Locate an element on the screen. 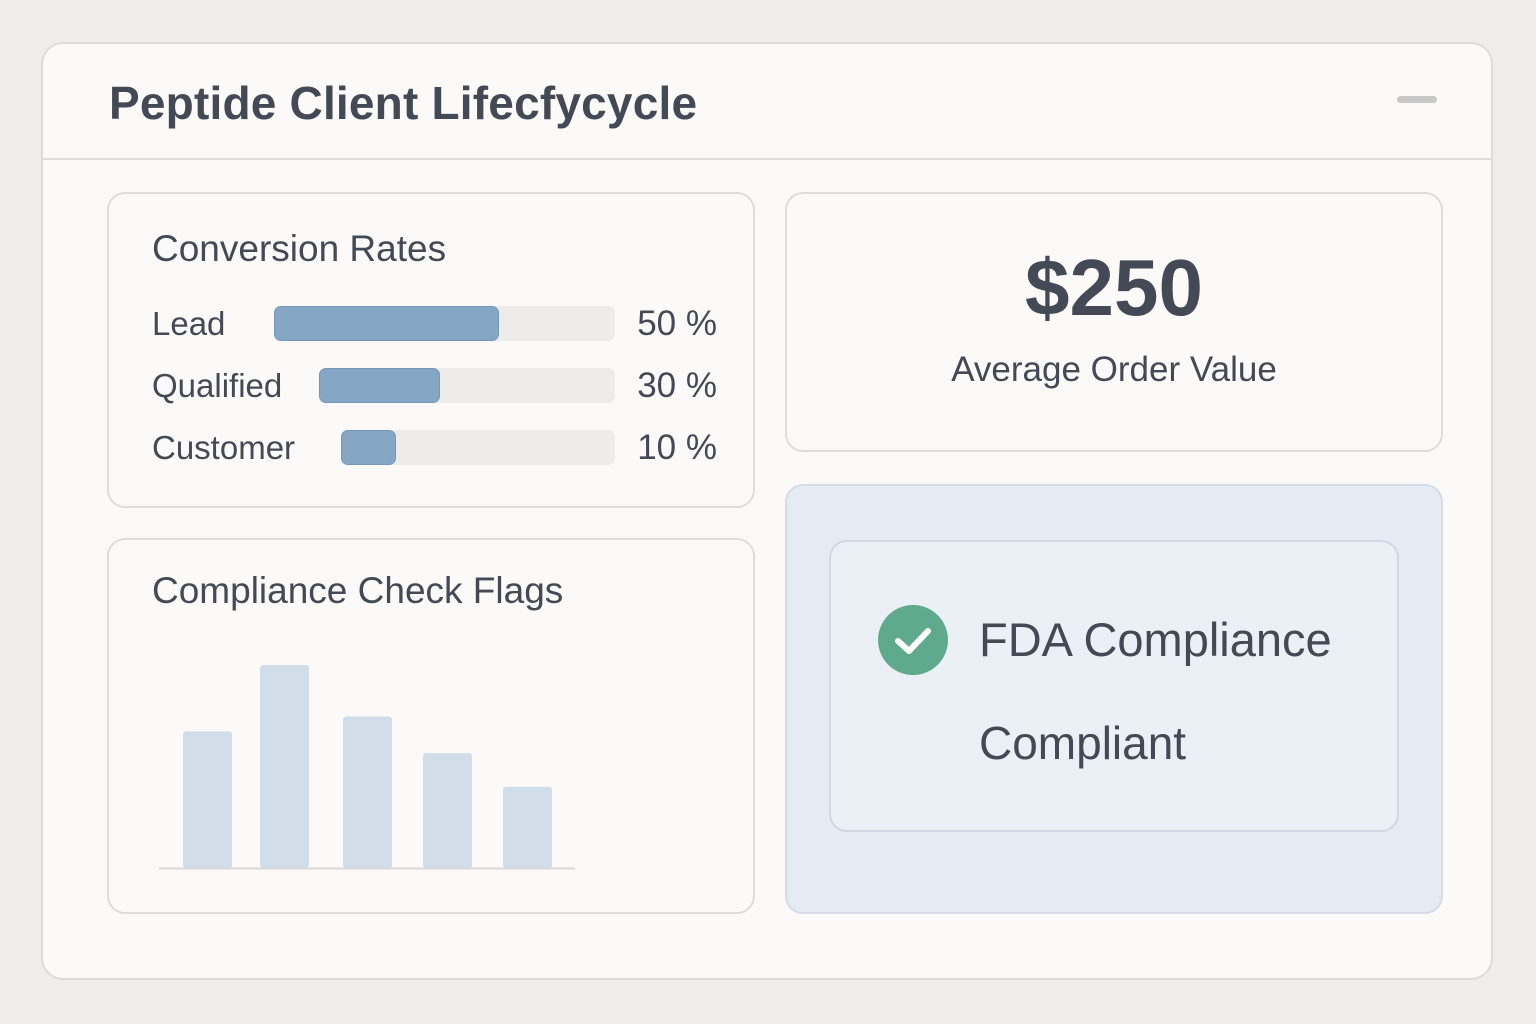 The width and height of the screenshot is (1536, 1024). page-title: Peptide Client Lifecfycycle is located at coordinates (403, 103).